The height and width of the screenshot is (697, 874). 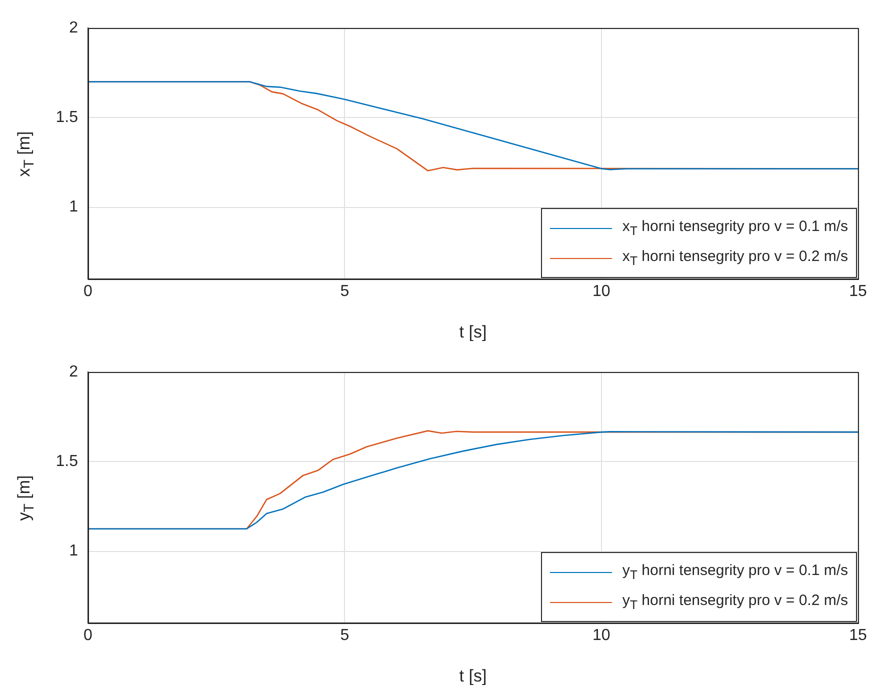 I want to click on legend-label: x$_{T}$ horni tensegrity pro v = 0.2 m/s, so click(x=735, y=258).